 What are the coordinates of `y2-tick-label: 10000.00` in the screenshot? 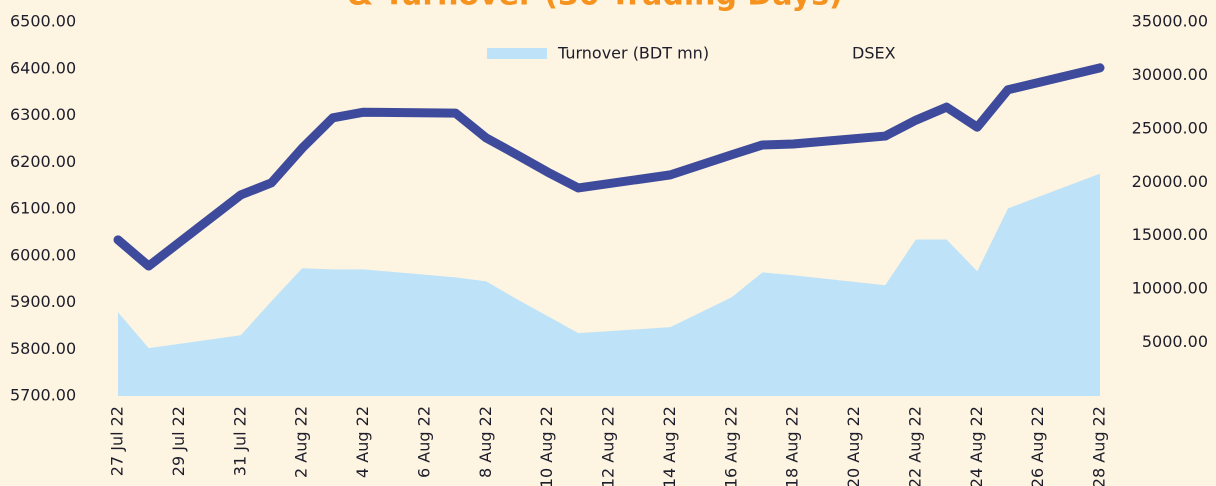 It's located at (1170, 288).